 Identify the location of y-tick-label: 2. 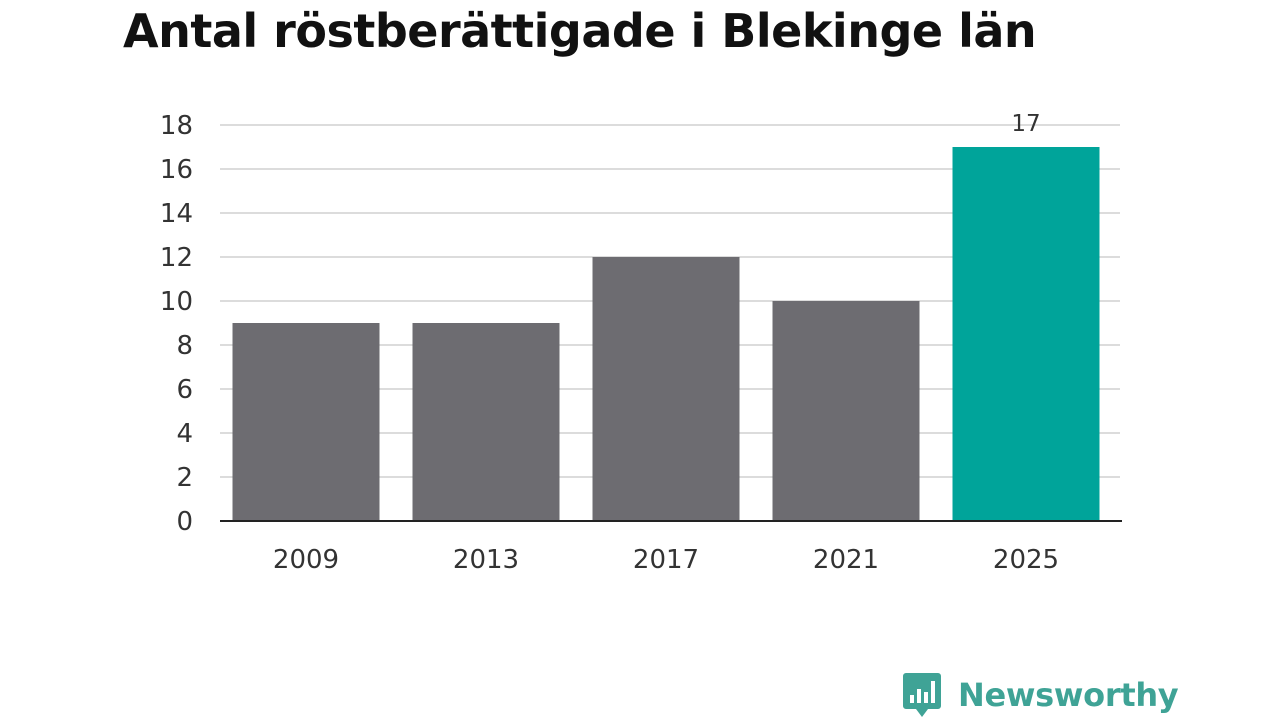
(184, 478).